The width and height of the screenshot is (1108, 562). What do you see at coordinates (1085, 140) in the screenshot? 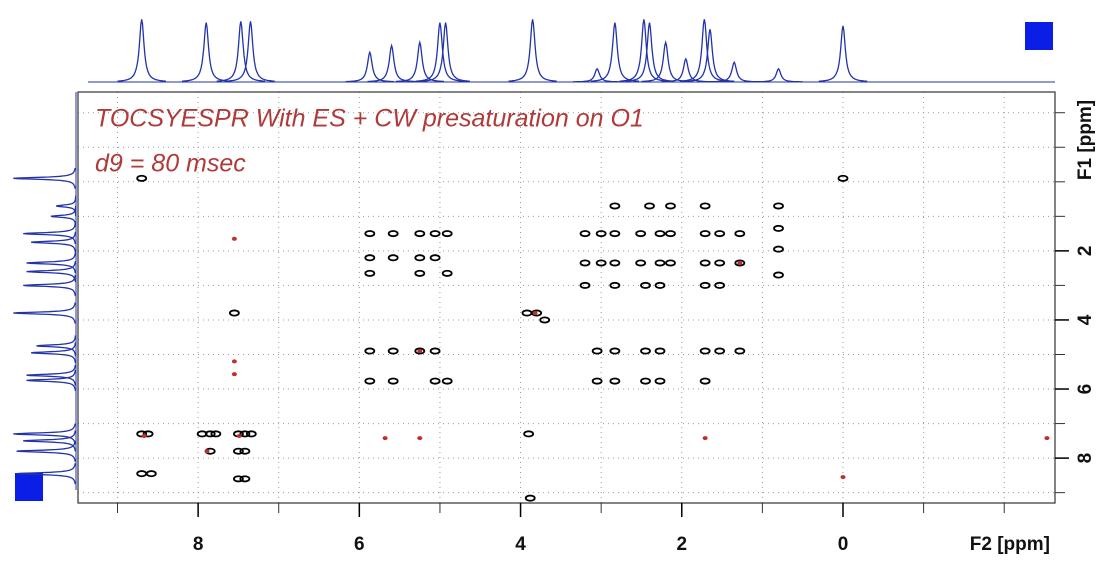
I see `y-axis-label: F1 [ppm]` at bounding box center [1085, 140].